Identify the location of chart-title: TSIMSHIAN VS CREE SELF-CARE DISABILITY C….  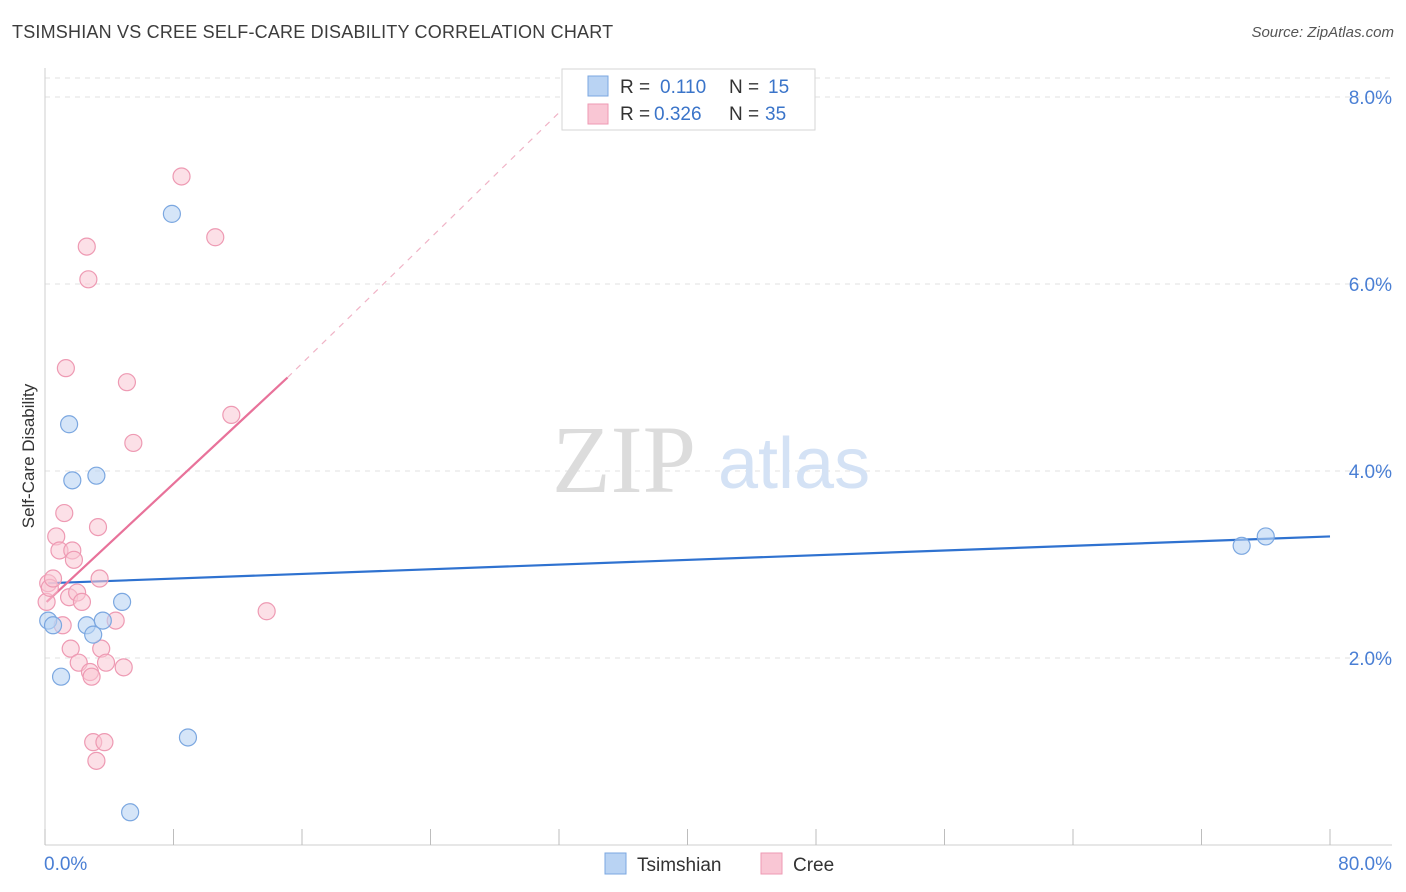
(313, 32).